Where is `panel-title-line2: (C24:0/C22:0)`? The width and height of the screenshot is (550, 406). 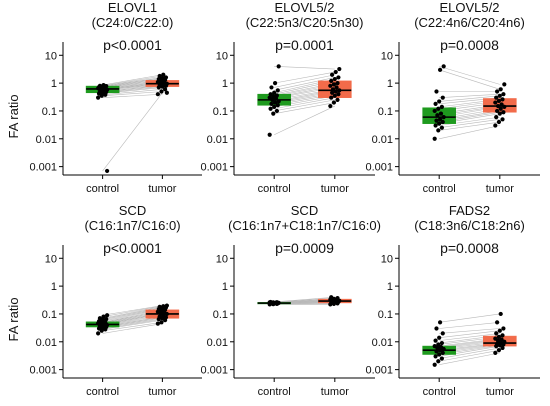 panel-title-line2: (C24:0/C22:0) is located at coordinates (133, 22).